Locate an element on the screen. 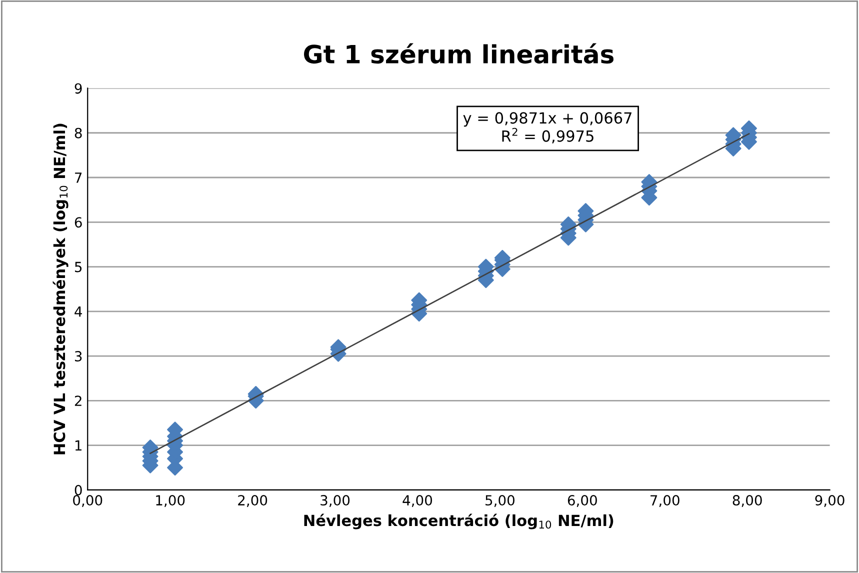  y-tick-label: 6 is located at coordinates (78, 222).